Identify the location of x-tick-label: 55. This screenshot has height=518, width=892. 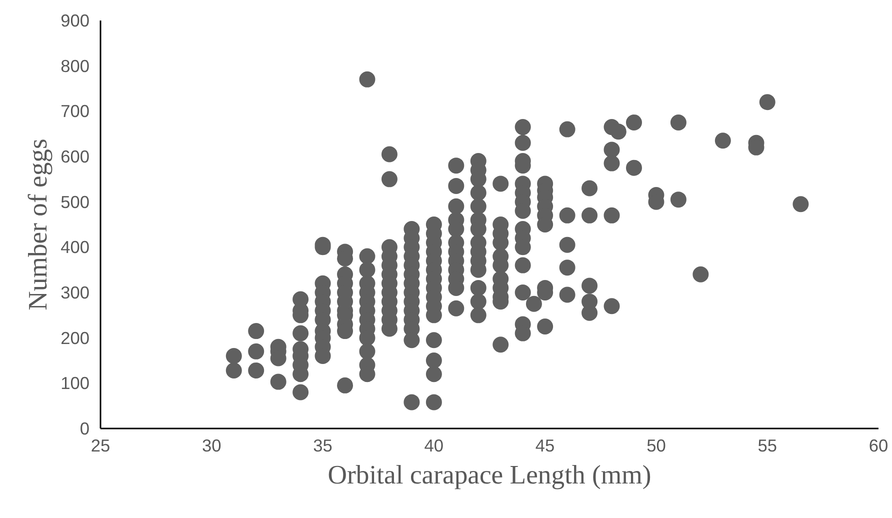
(767, 446).